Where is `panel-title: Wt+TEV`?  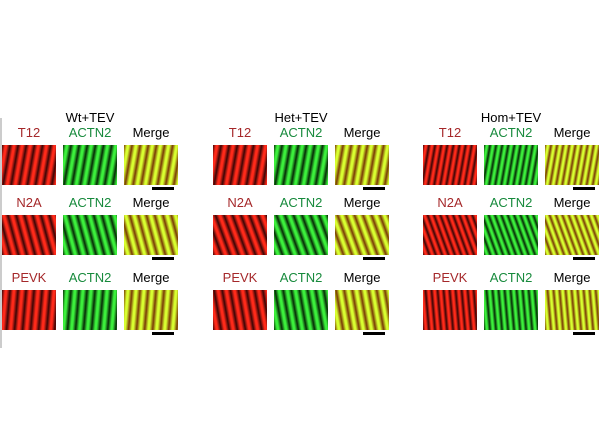
panel-title: Wt+TEV is located at coordinates (90, 117).